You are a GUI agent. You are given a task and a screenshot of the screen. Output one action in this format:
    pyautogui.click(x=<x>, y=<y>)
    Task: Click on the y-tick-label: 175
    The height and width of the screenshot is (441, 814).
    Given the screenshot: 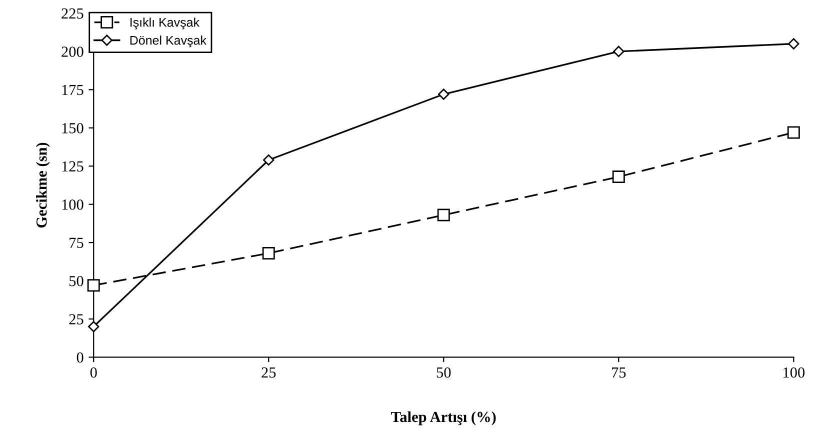 What is the action you would take?
    pyautogui.click(x=73, y=90)
    